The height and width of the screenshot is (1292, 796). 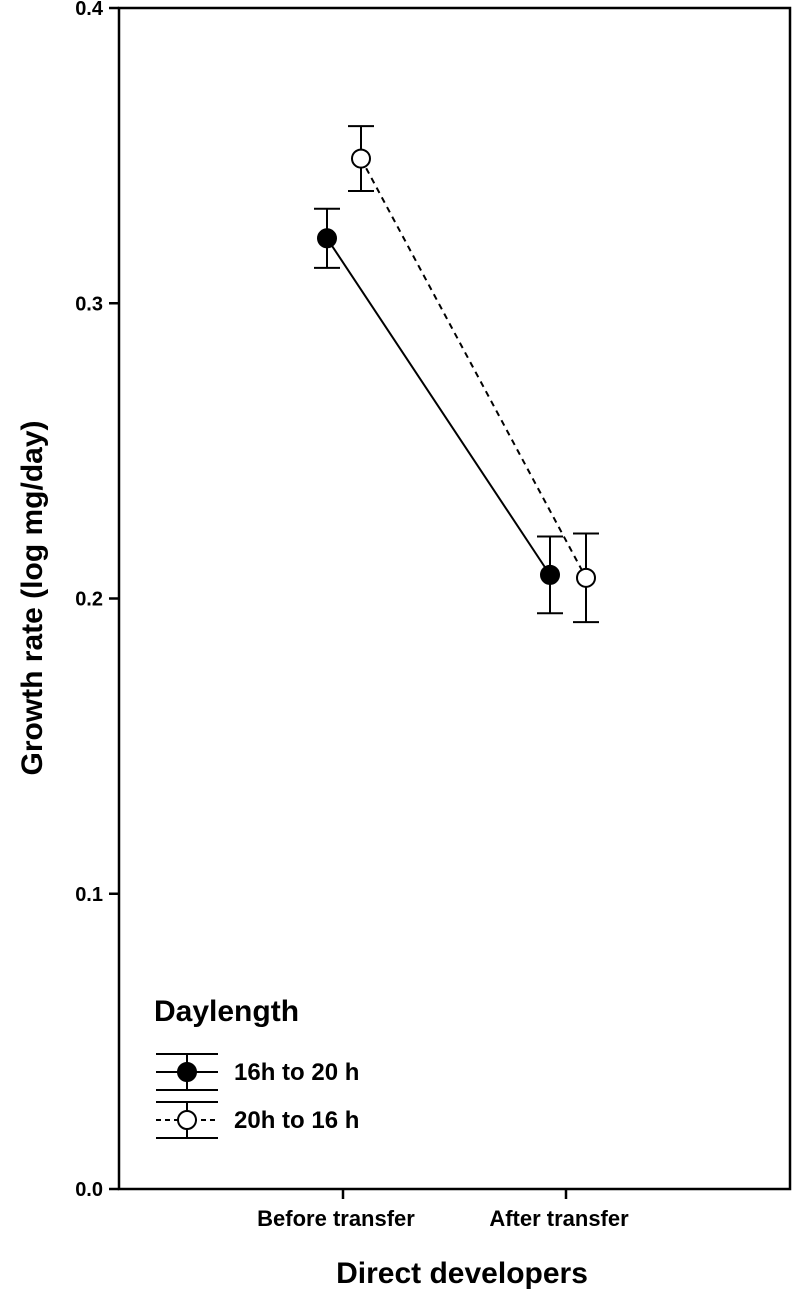 I want to click on series-layer, so click(x=456, y=374).